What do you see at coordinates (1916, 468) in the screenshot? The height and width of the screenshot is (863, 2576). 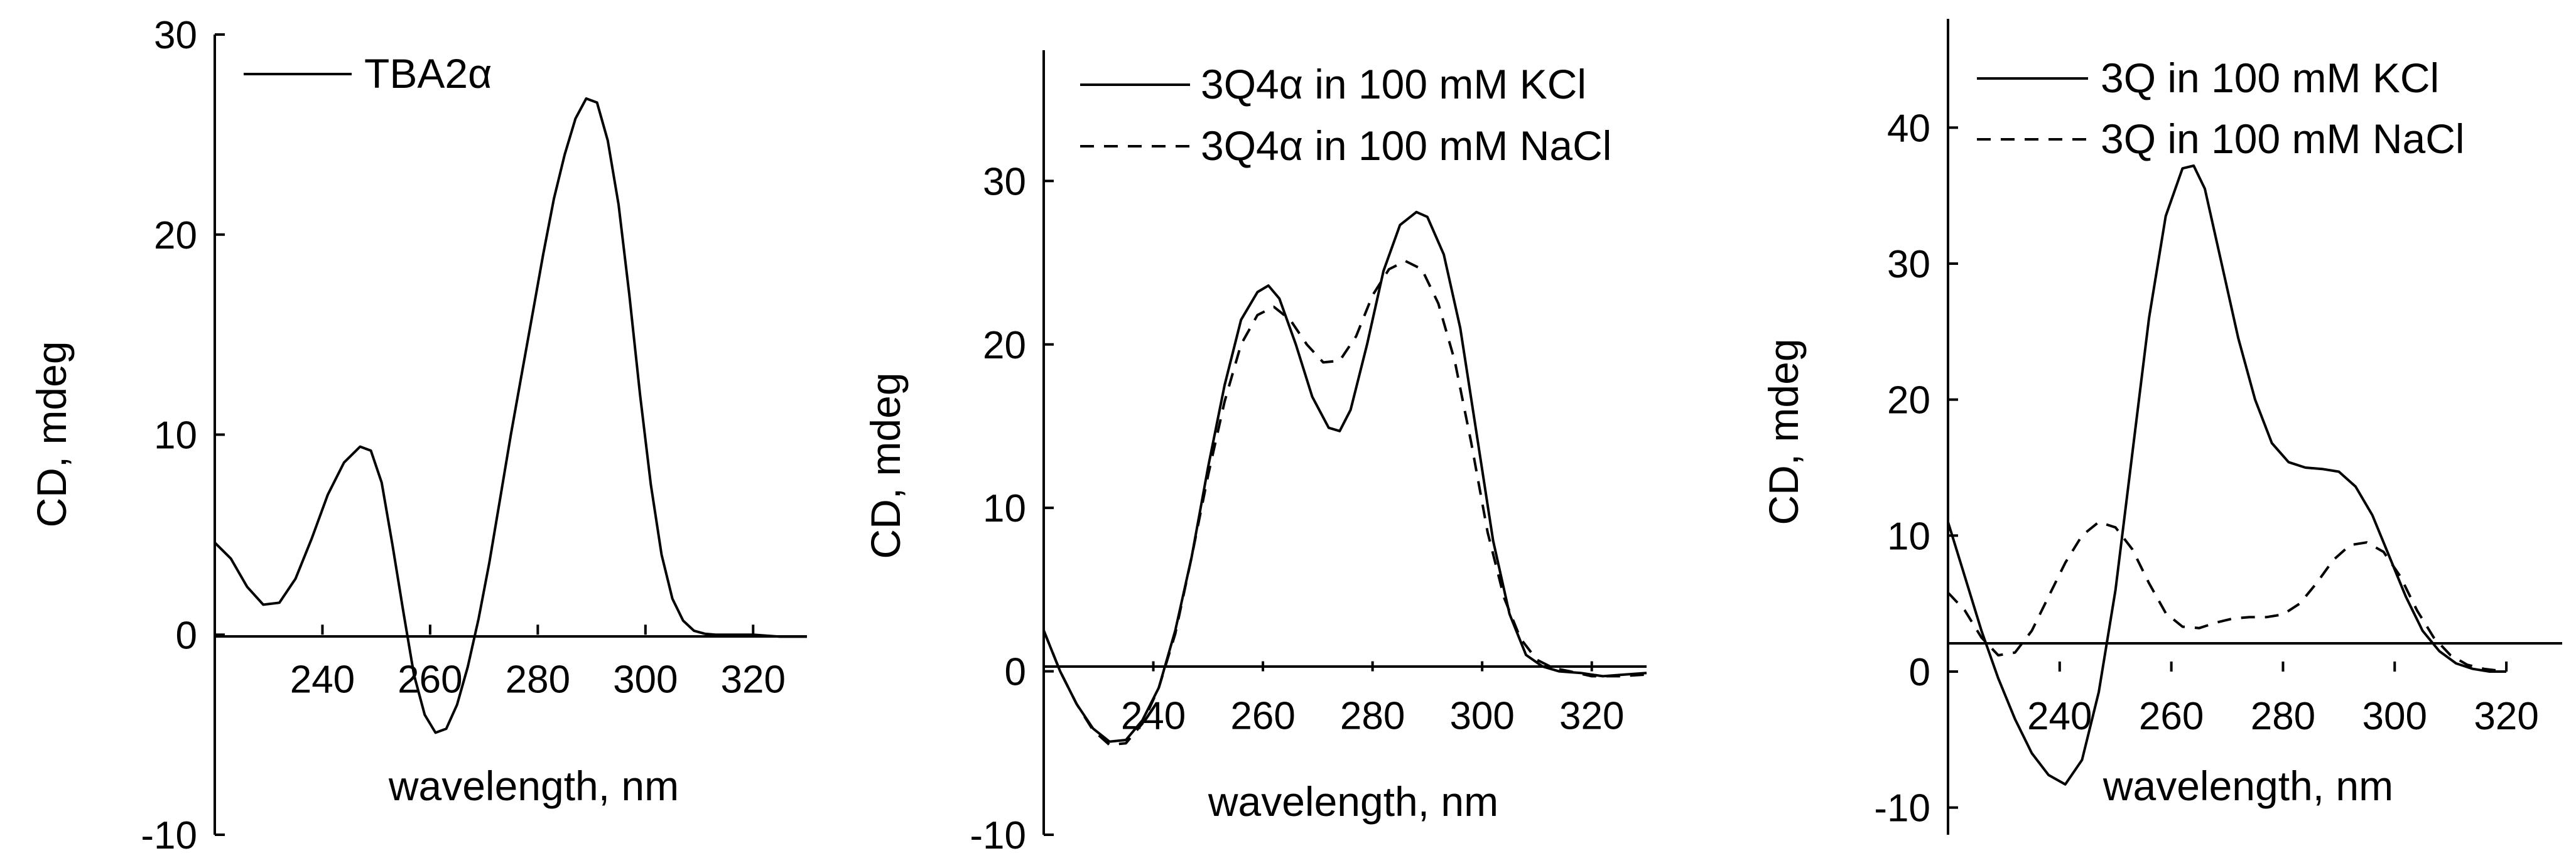 I see `y-axis-ticks: -10 0 10 20 30 40` at bounding box center [1916, 468].